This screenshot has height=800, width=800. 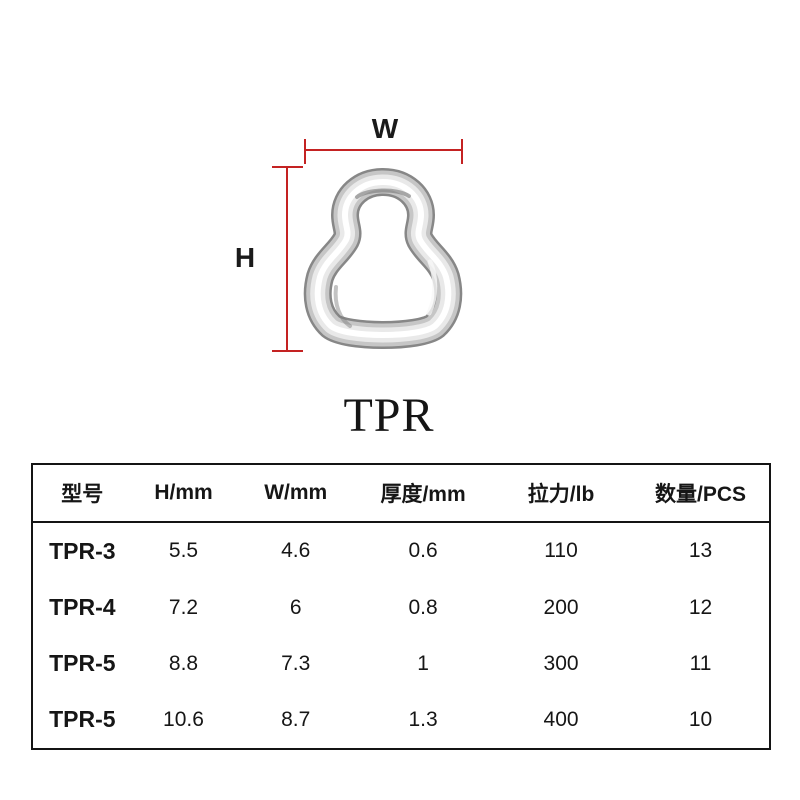 I want to click on cell-pull: 400, so click(x=561, y=719).